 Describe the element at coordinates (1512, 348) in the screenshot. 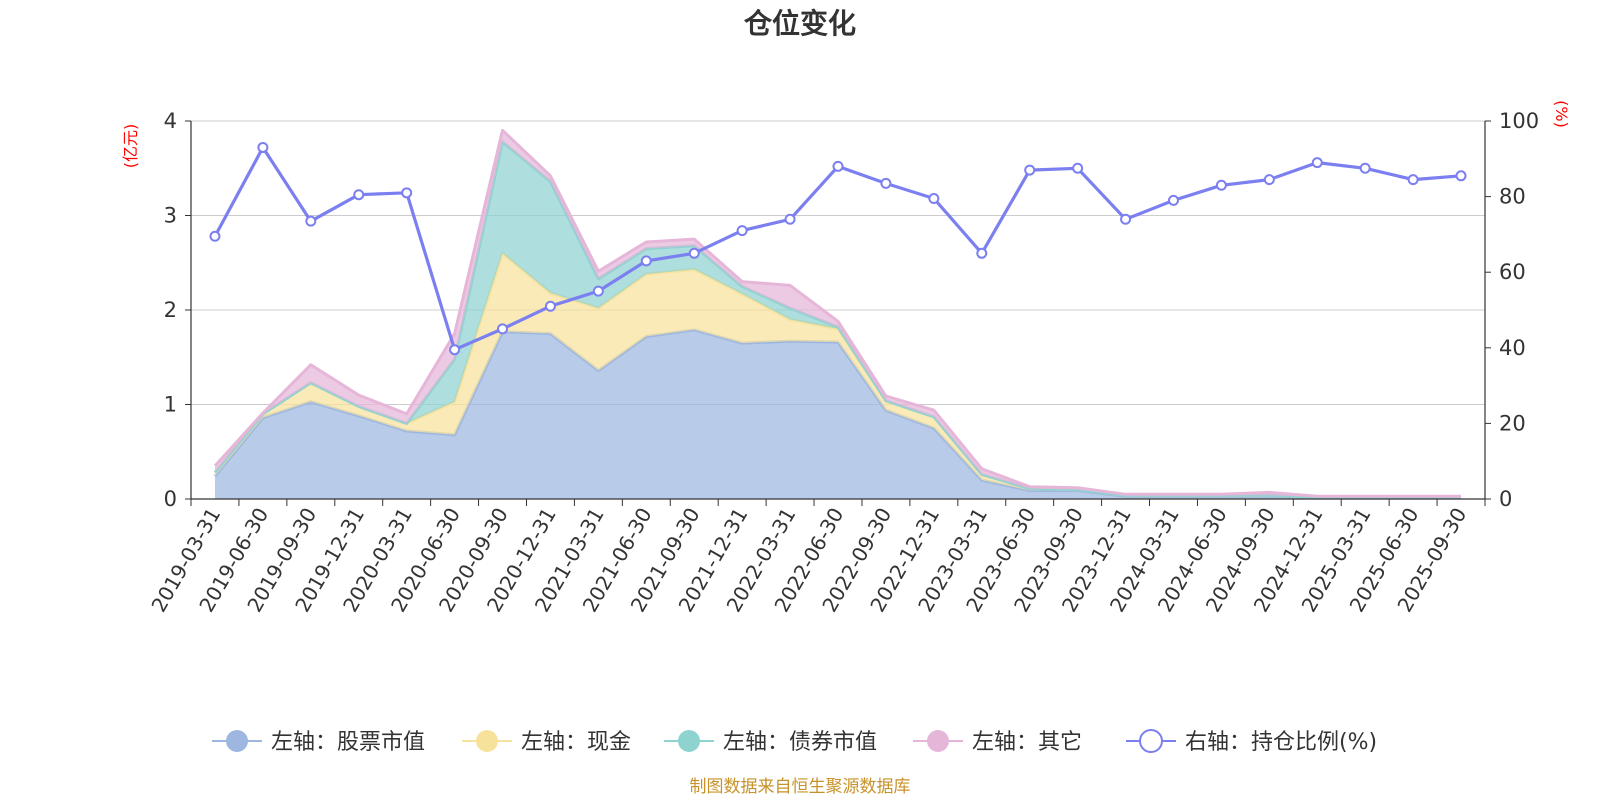

I see `right-tick-label: 40` at that location.